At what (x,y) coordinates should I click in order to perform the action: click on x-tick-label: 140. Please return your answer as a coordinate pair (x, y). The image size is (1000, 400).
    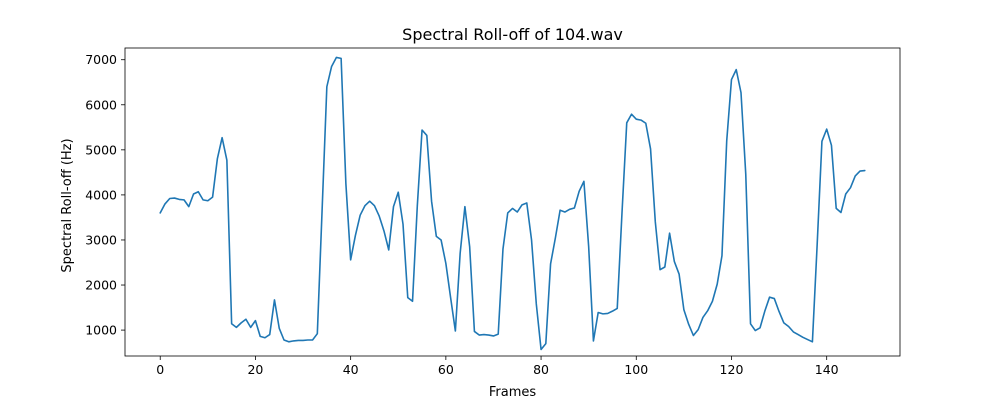
    Looking at the image, I should click on (827, 369).